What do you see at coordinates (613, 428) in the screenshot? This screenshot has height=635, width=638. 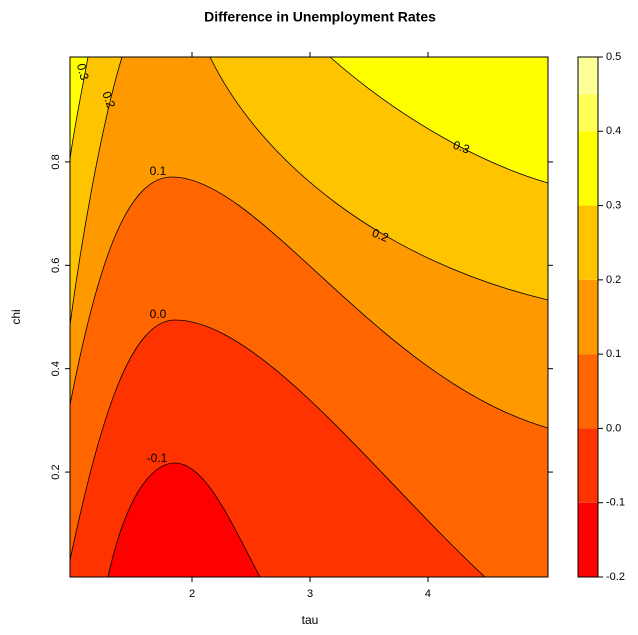 I see `colorbar-tick-label: 0.0` at bounding box center [613, 428].